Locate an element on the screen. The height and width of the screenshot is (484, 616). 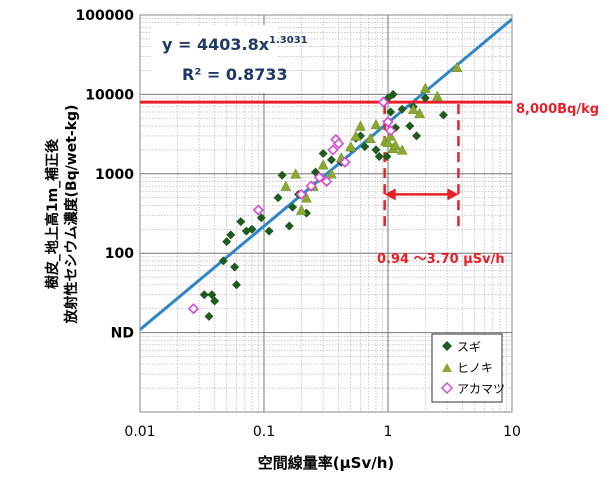
legend-marker-hinoki is located at coordinates (447, 367).